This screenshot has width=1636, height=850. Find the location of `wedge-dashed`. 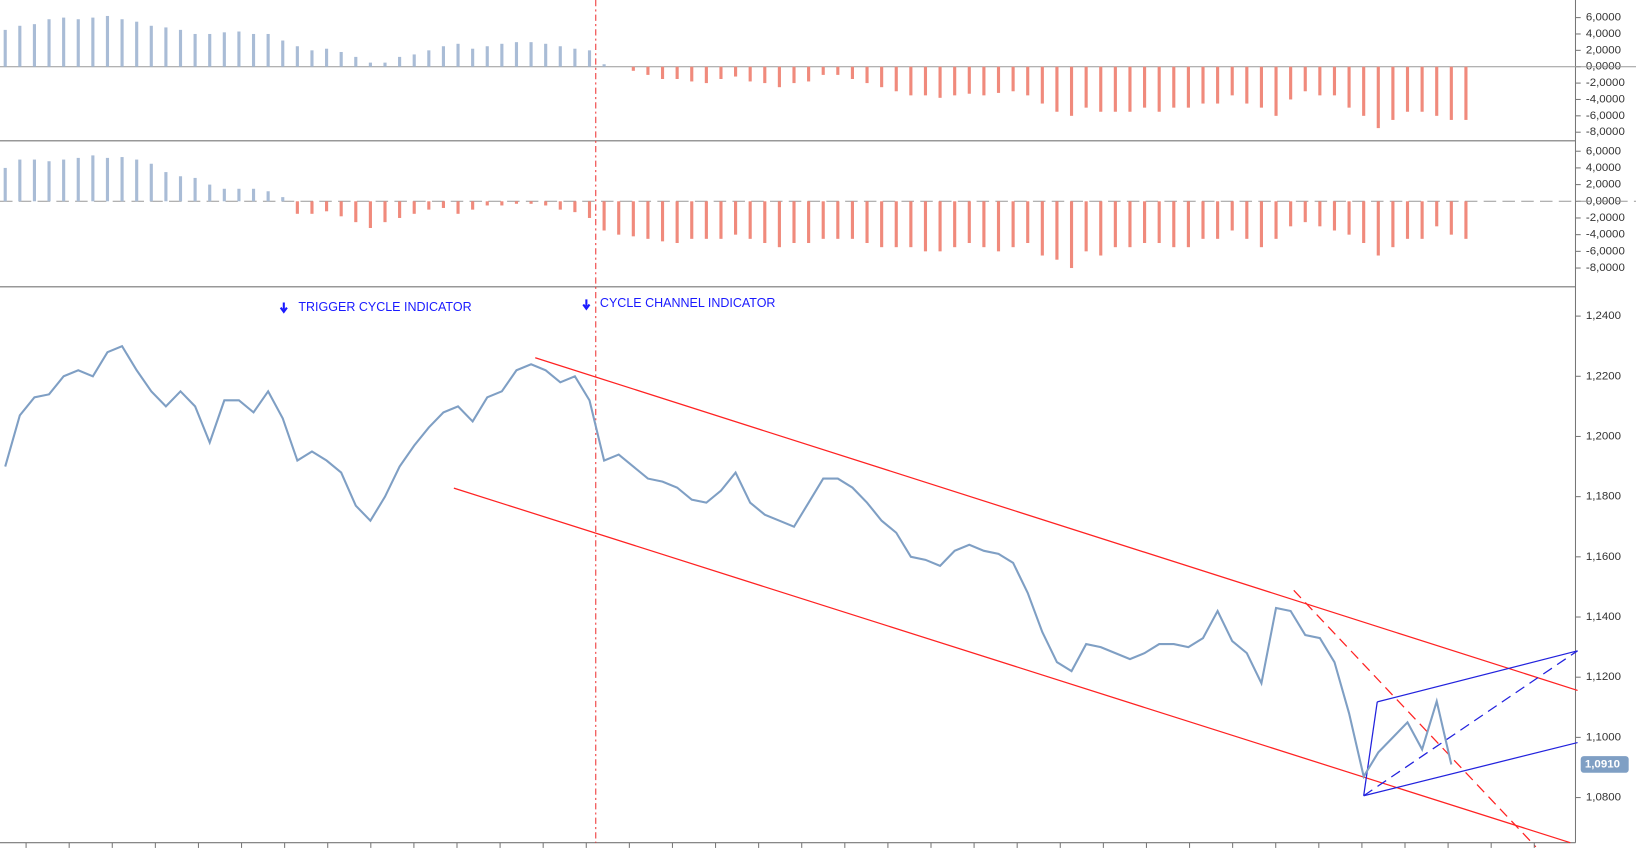

wedge-dashed is located at coordinates (1470, 723).